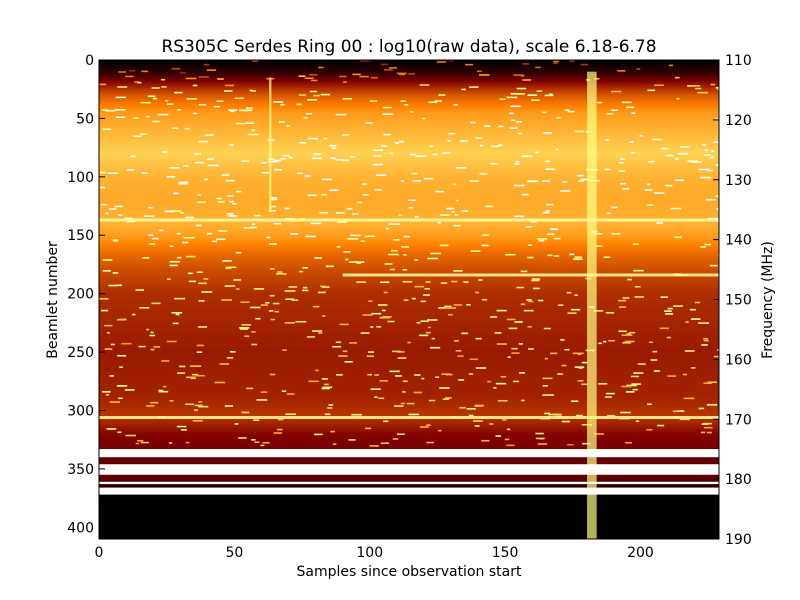  I want to click on saturated-band, so click(409, 483).